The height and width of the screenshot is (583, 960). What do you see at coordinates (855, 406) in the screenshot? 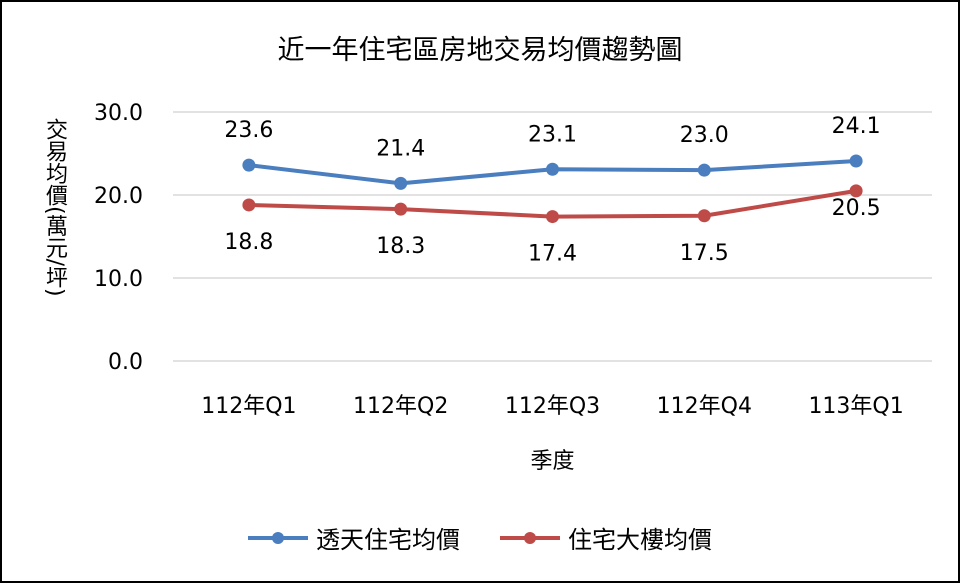
I see `x-tick-label: 113年Q1` at bounding box center [855, 406].